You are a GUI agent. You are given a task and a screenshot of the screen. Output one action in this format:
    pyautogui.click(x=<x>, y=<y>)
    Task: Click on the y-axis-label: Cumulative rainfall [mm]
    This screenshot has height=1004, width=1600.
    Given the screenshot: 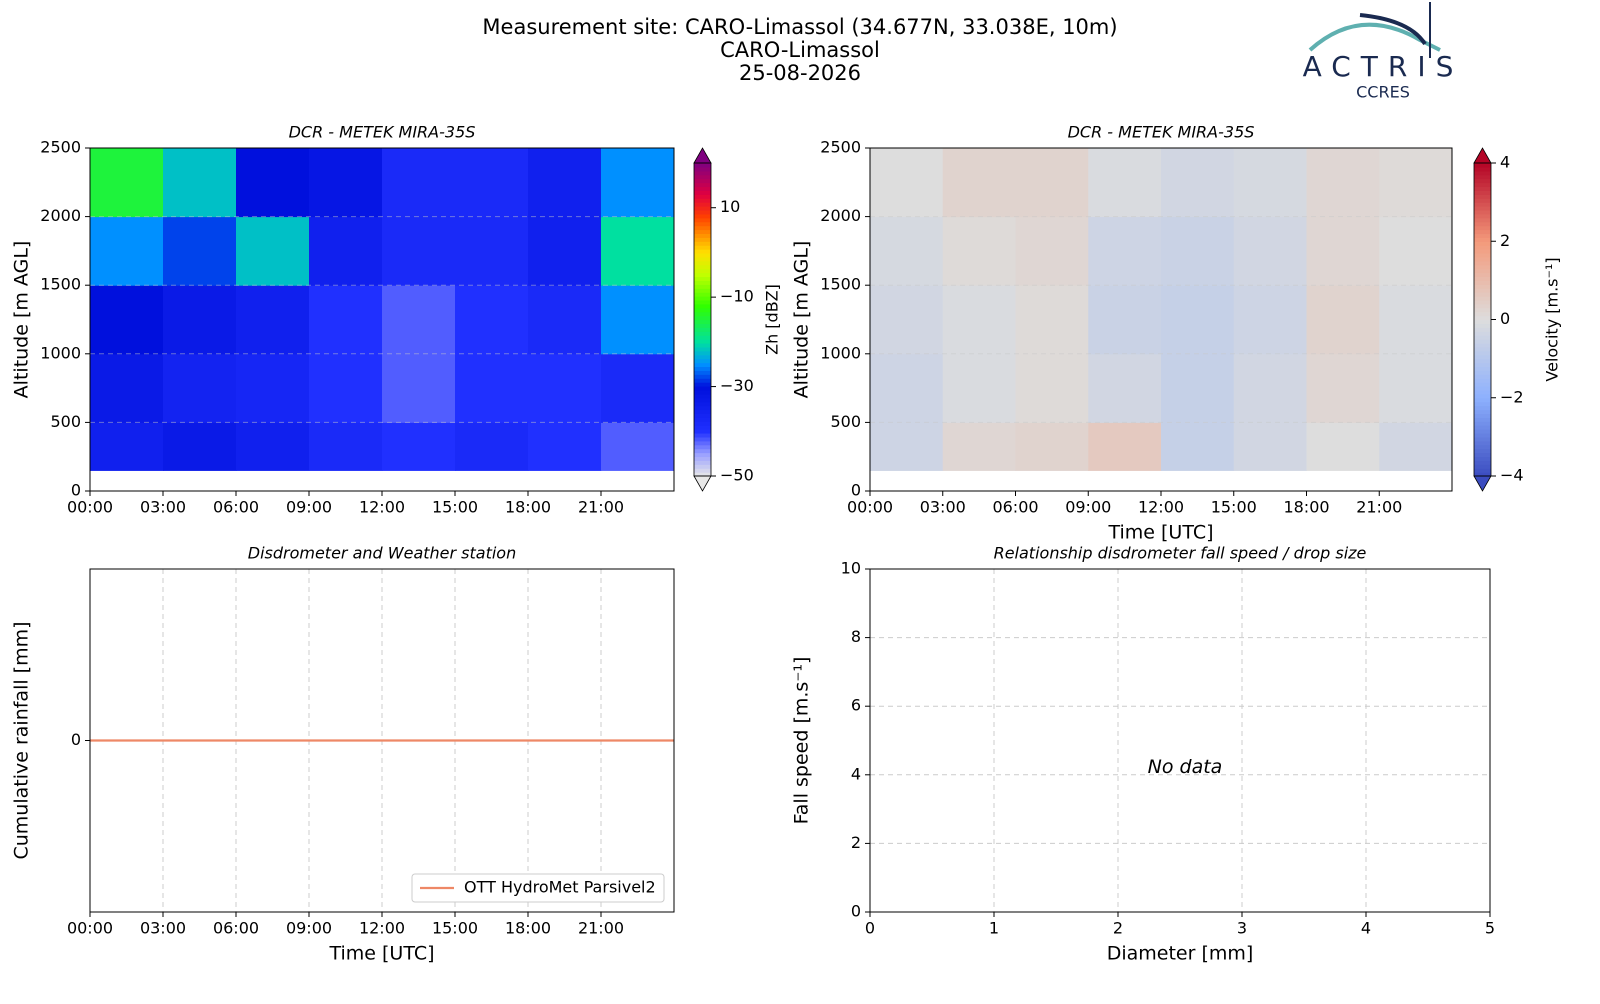 What is the action you would take?
    pyautogui.click(x=22, y=740)
    